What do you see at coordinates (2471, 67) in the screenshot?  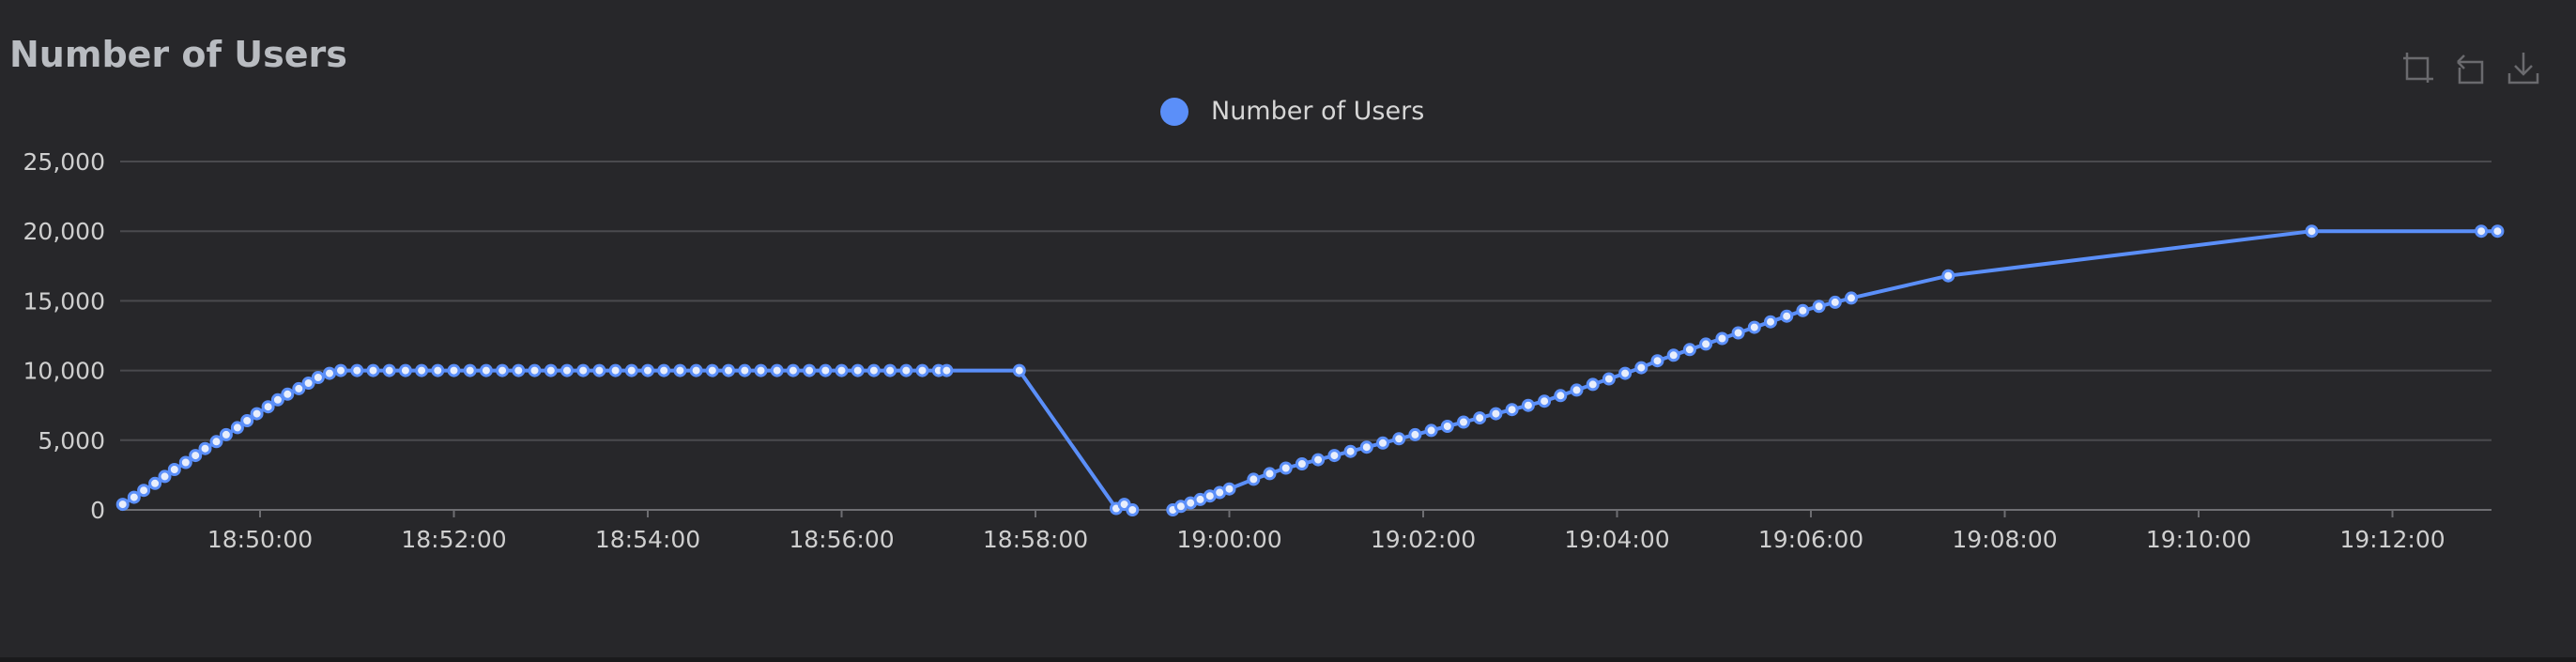 I see `restore-icon` at bounding box center [2471, 67].